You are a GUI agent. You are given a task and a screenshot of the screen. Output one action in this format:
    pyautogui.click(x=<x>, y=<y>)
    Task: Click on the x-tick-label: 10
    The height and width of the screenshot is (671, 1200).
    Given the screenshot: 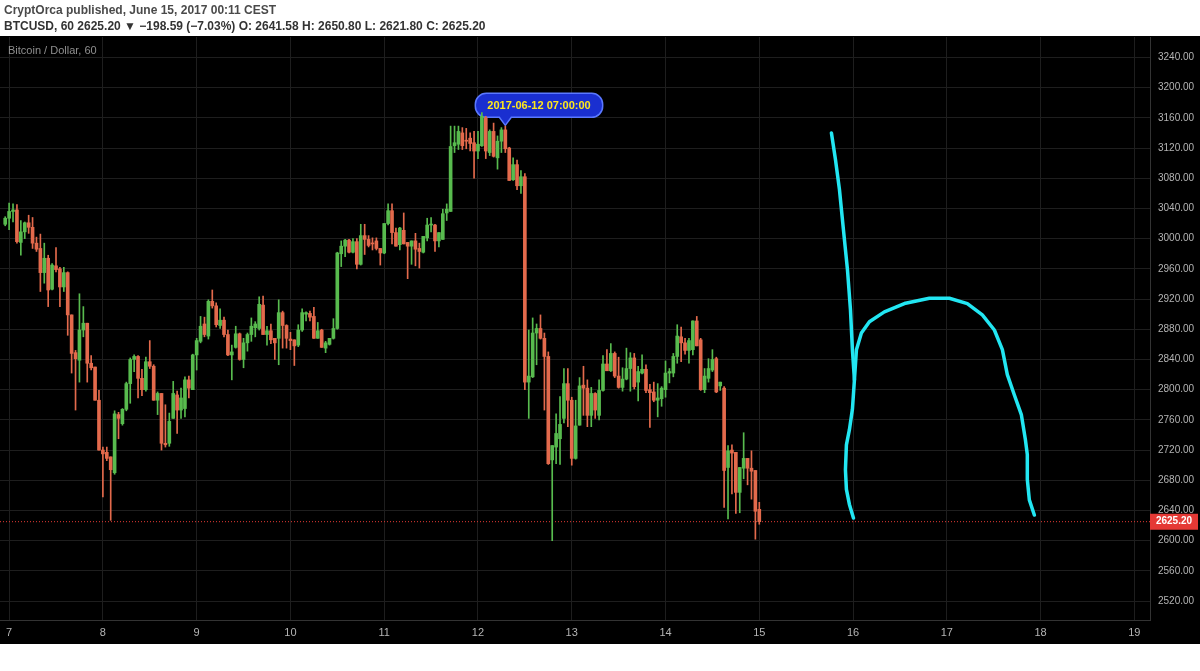 What is the action you would take?
    pyautogui.click(x=290, y=631)
    